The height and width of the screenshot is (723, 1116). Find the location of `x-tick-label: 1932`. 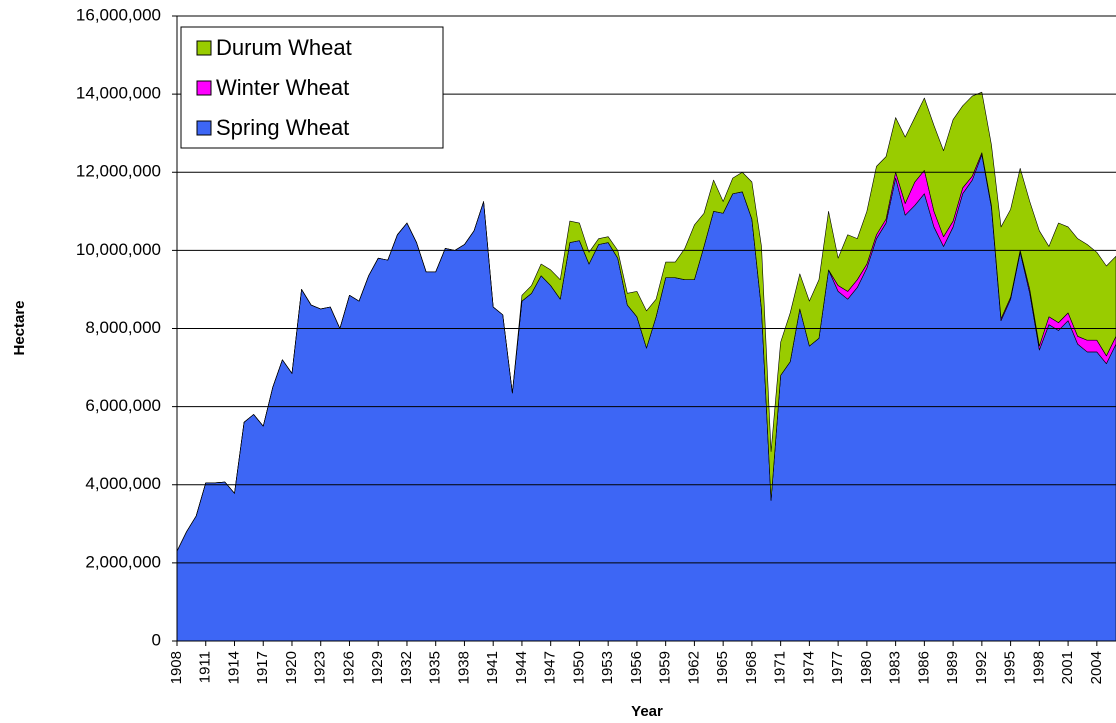

x-tick-label: 1932 is located at coordinates (406, 667).